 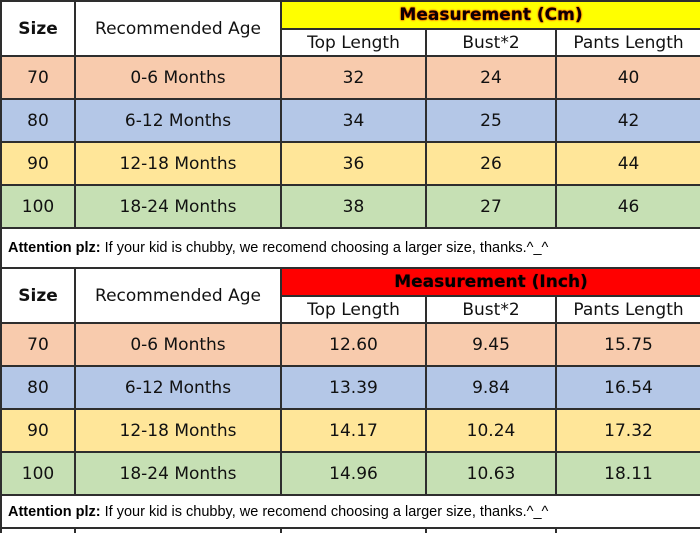 What do you see at coordinates (627, 387) in the screenshot?
I see `cell-pants-length: 16.54` at bounding box center [627, 387].